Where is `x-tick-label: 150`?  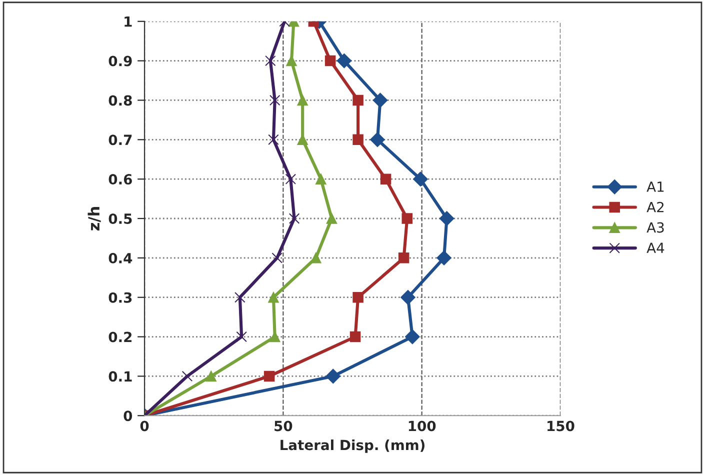
x-tick-label: 150 is located at coordinates (561, 426).